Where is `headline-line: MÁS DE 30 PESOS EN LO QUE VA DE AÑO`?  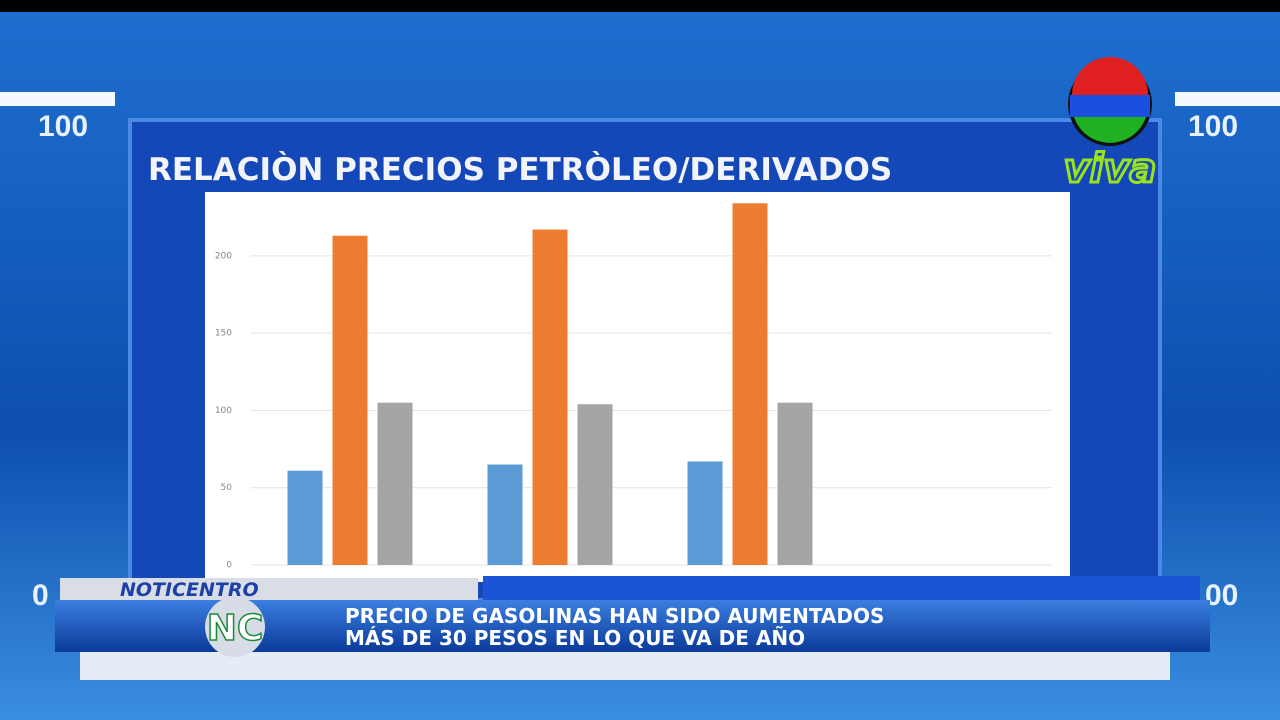 headline-line: MÁS DE 30 PESOS EN LO QUE VA DE AÑO is located at coordinates (575, 638).